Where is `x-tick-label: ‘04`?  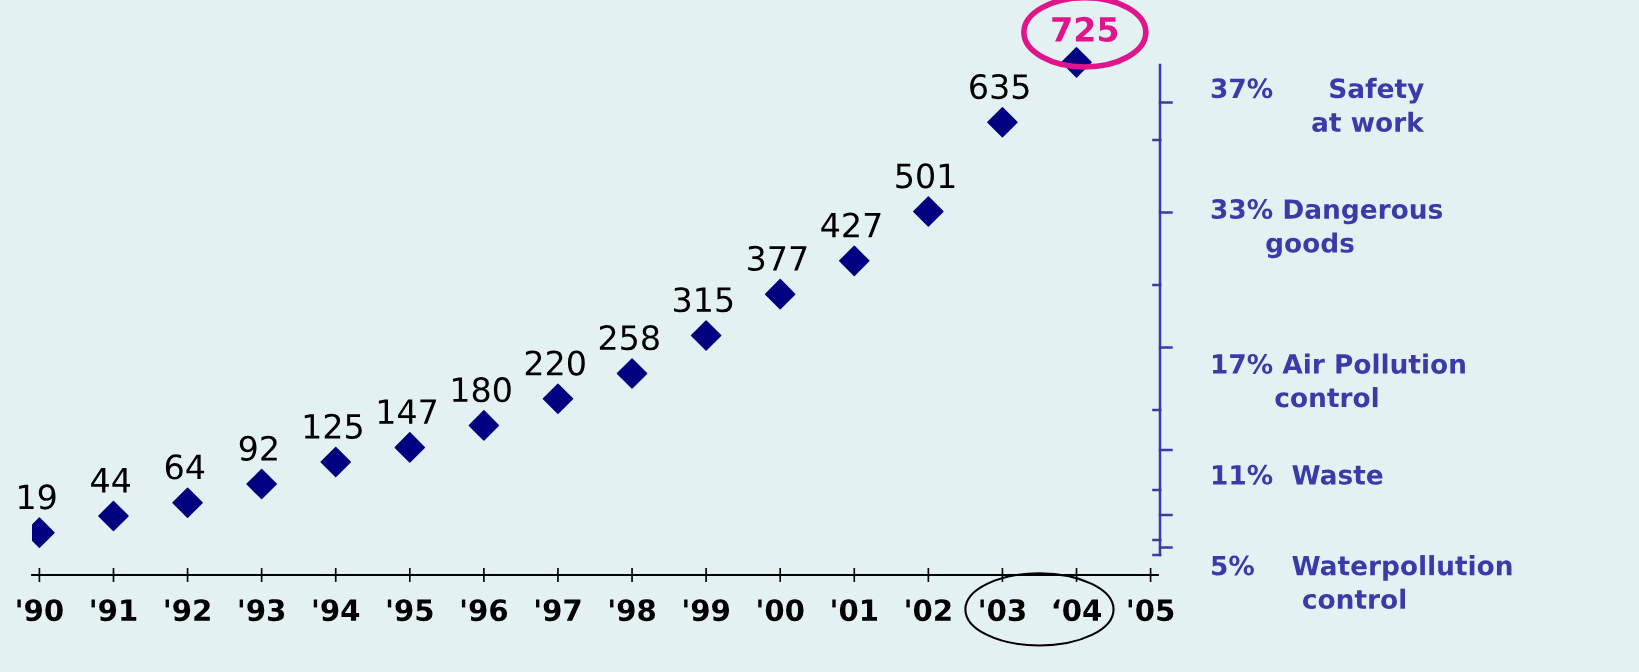
x-tick-label: ‘04 is located at coordinates (1077, 610).